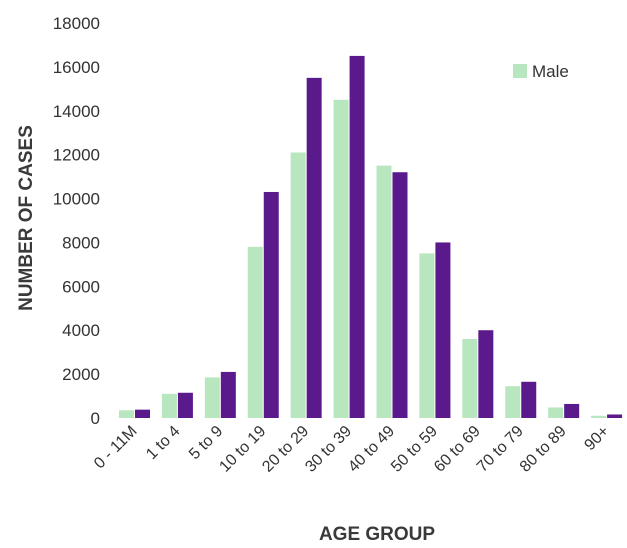 The width and height of the screenshot is (627, 548). Describe the element at coordinates (520, 71) in the screenshot. I see `legend-swatch-male` at that location.